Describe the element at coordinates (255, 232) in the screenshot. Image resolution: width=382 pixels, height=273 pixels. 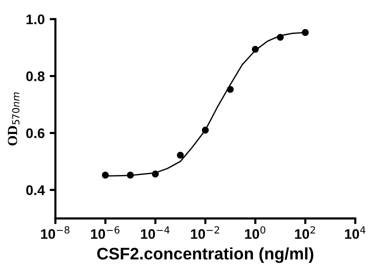
I see `x-tick-label: 10$^{0}$` at that location.